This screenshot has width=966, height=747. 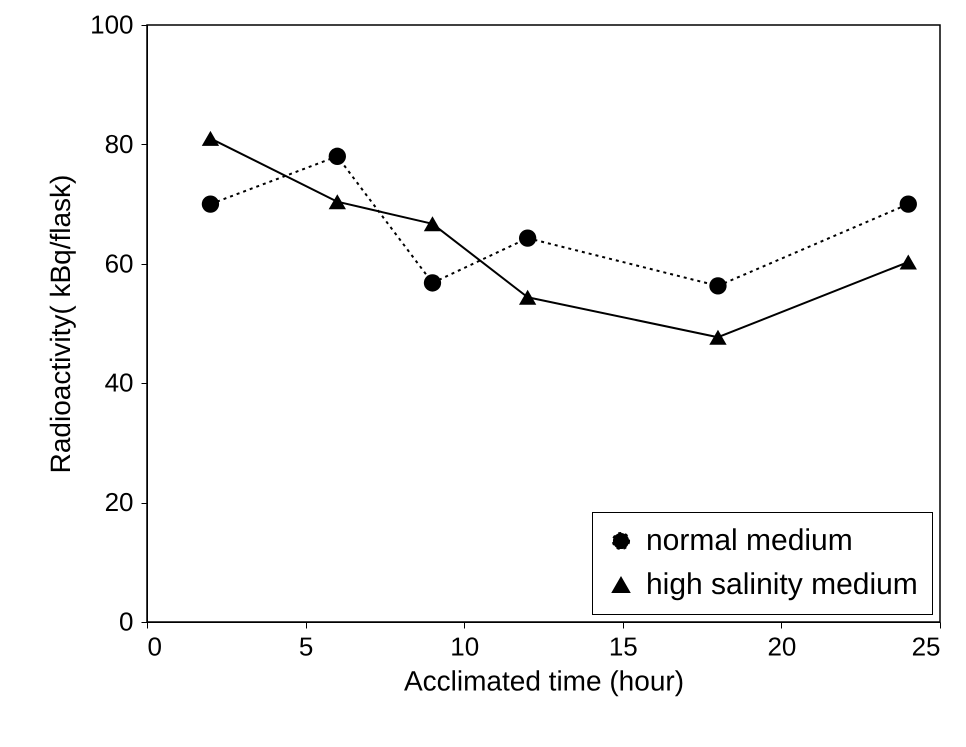 What do you see at coordinates (119, 502) in the screenshot?
I see `y-tick-label: 20` at bounding box center [119, 502].